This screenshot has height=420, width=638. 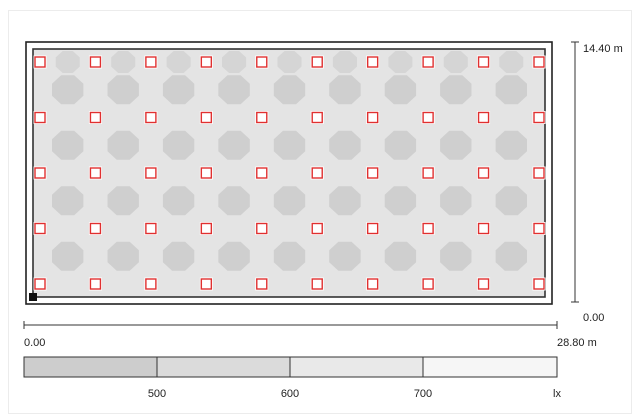 What do you see at coordinates (34, 343) in the screenshot?
I see `x-zero-label: 0.00` at bounding box center [34, 343].